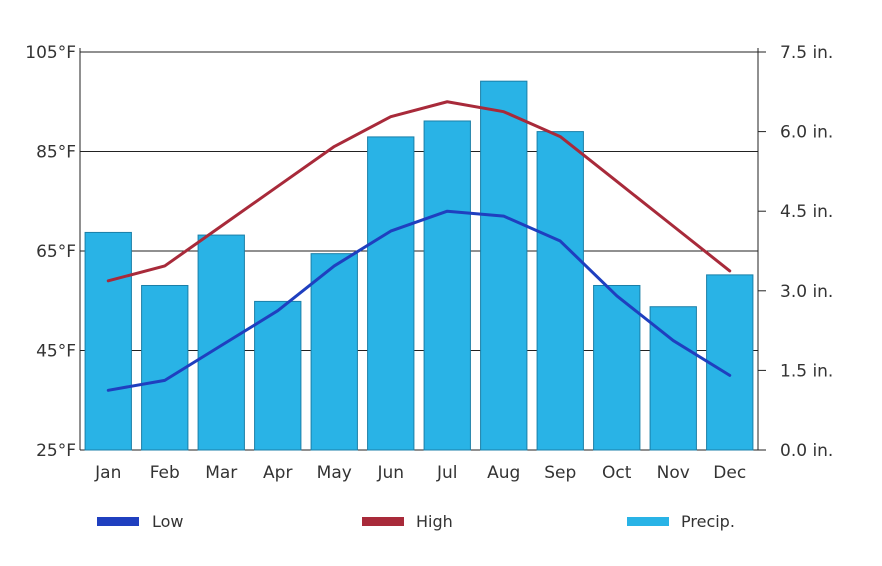 This screenshot has width=882, height=566. Describe the element at coordinates (221, 342) in the screenshot. I see `precip-bar-mar` at that location.